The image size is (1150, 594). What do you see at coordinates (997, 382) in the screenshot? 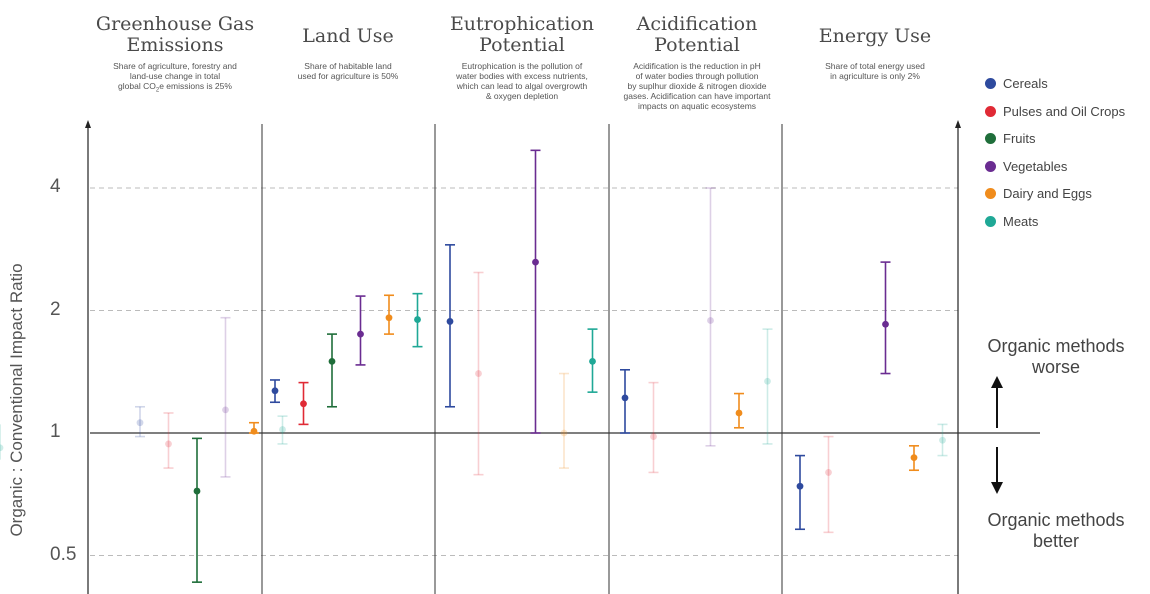
I see `arrow-up-head` at bounding box center [997, 382].